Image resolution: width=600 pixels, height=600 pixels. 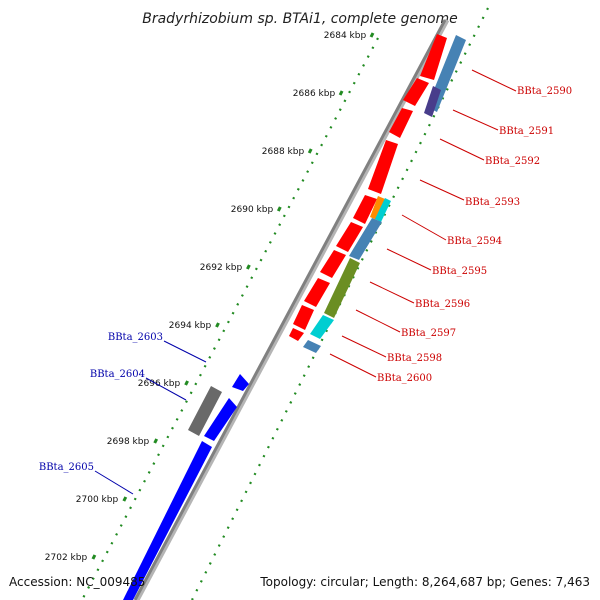 I want to click on kbp-tick-label: 2684 kbp, so click(x=345, y=36).